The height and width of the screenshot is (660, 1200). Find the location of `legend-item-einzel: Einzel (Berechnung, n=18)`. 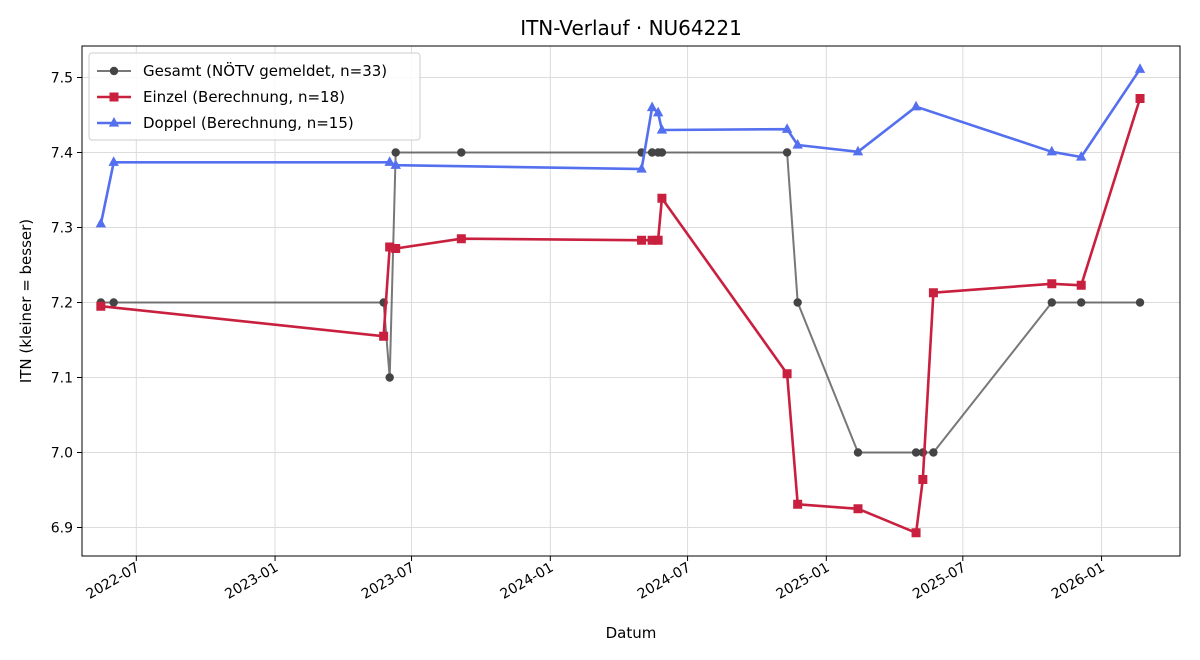

legend-item-einzel: Einzel (Berechnung, n=18) is located at coordinates (221, 97).